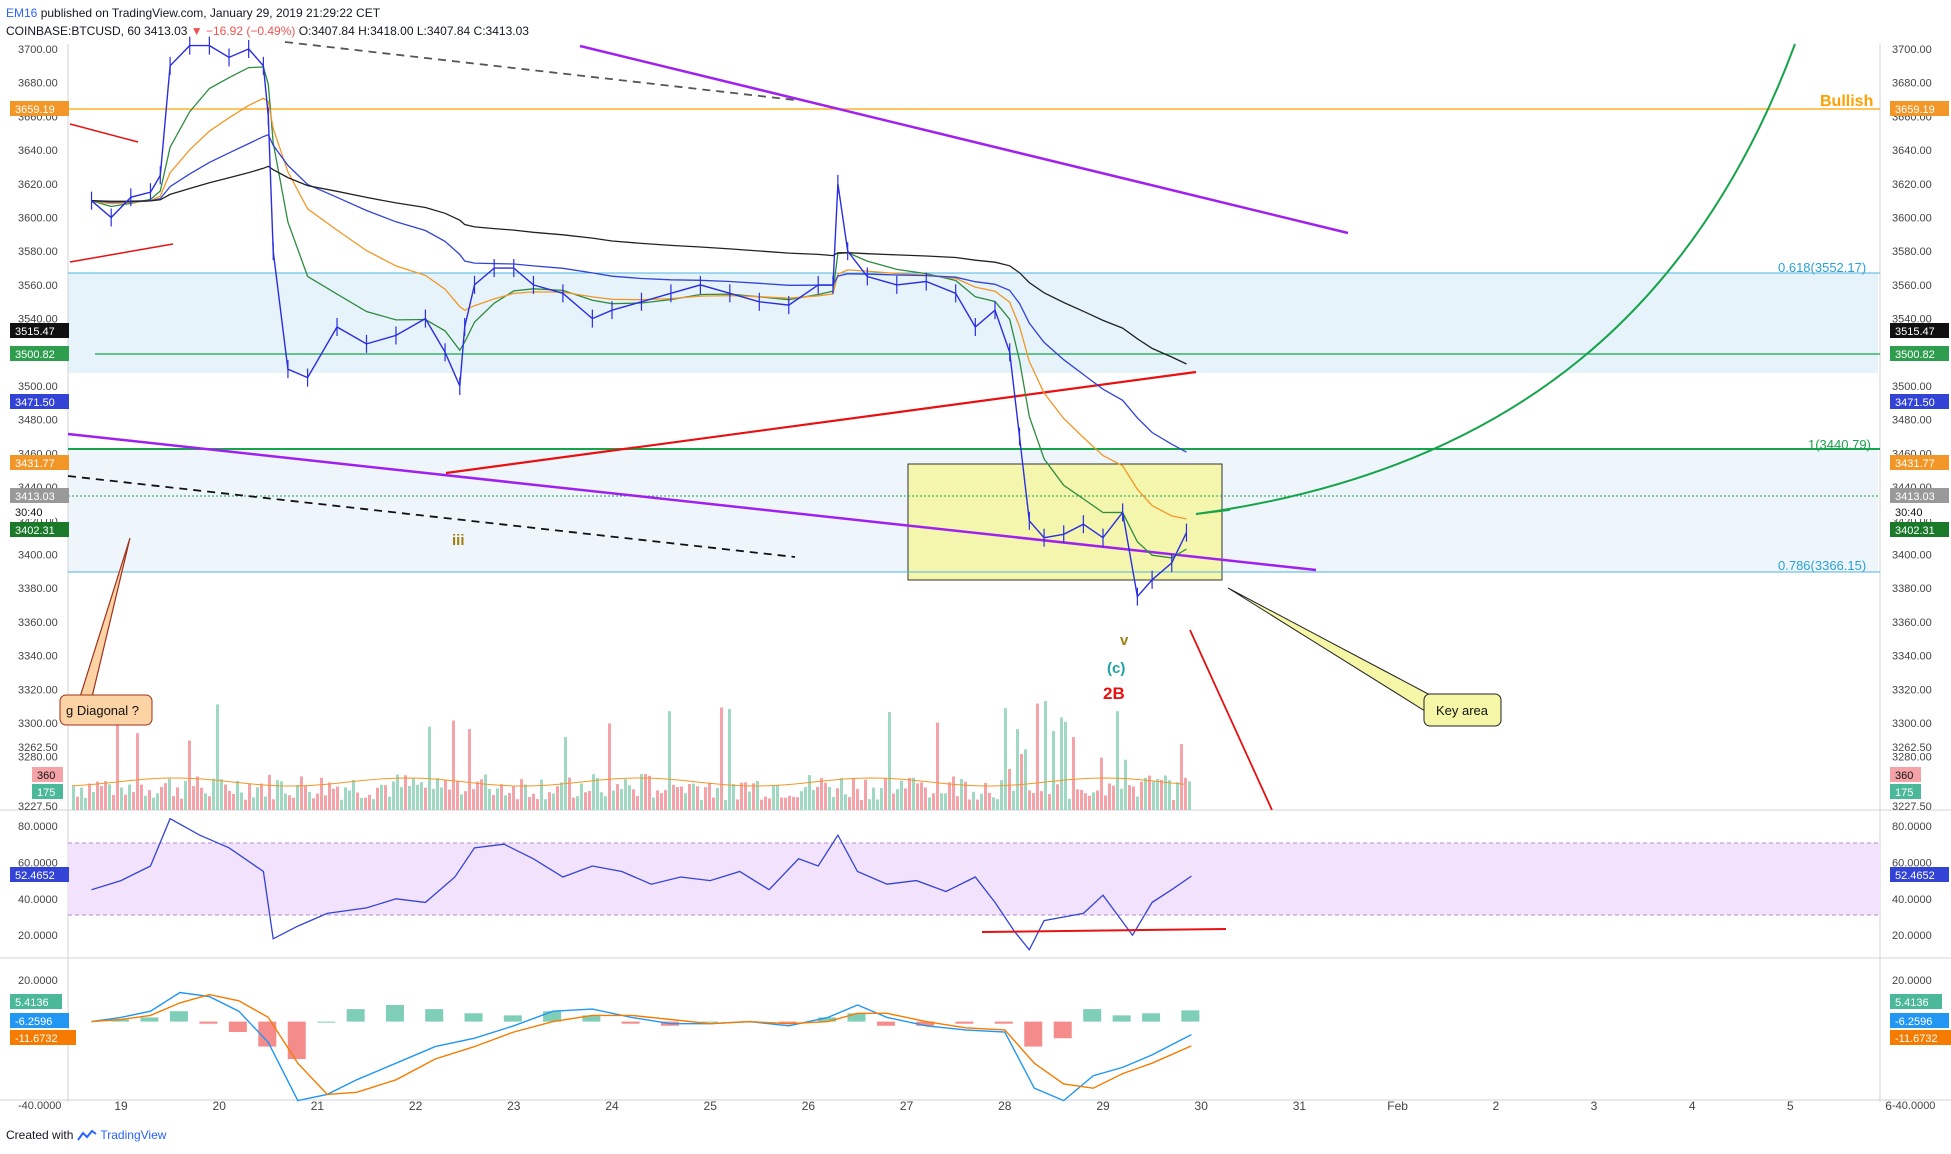  I want to click on tradingview-logo-icon, so click(87, 1135).